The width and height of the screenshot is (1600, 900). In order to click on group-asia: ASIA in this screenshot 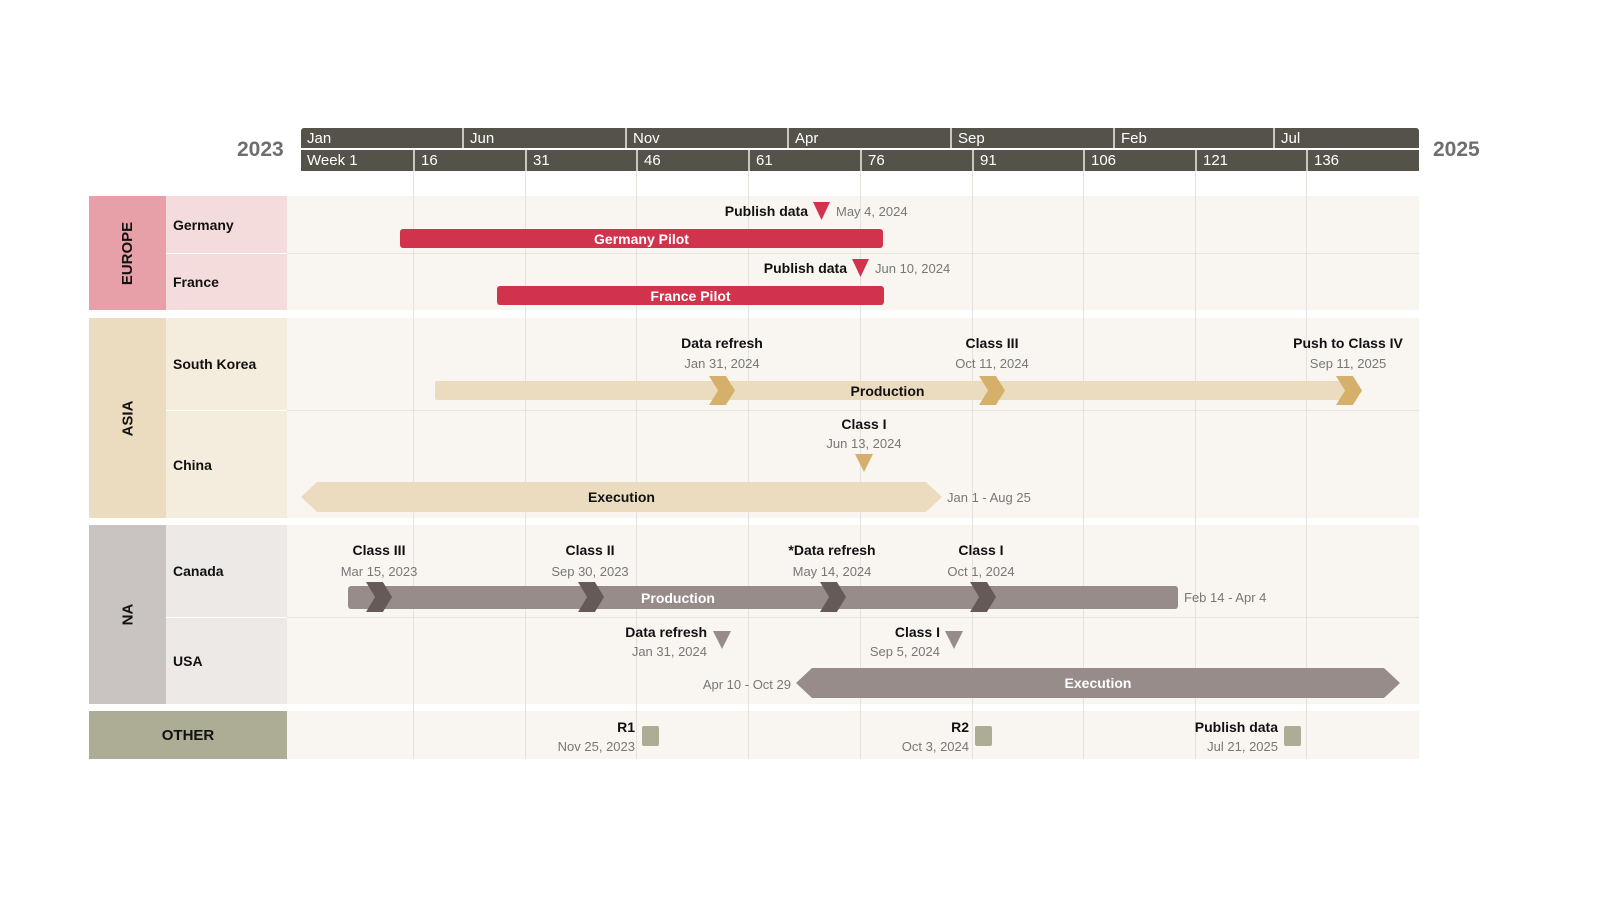, I will do `click(127, 418)`.